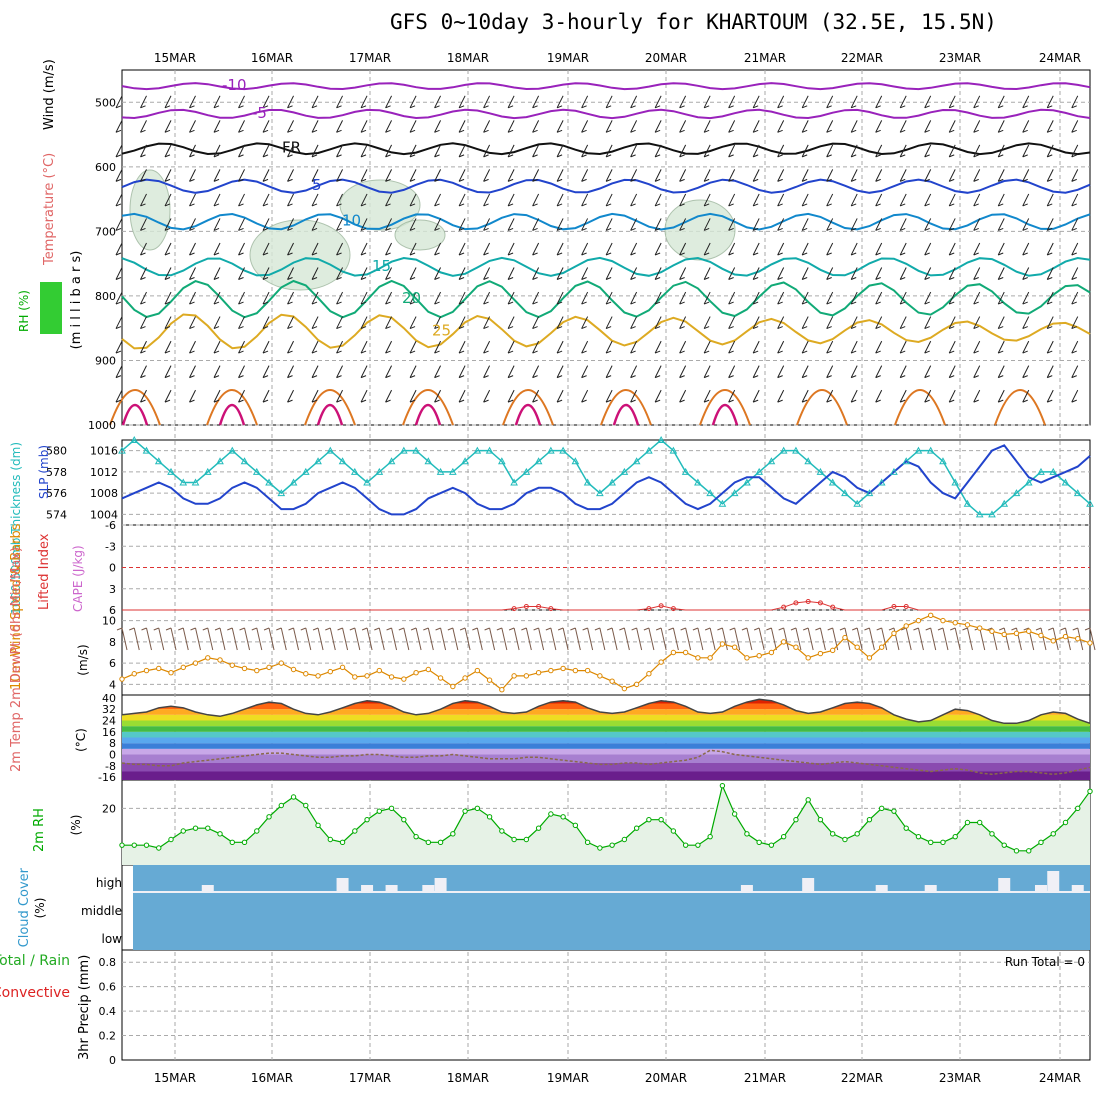 Image resolution: width=1100 pixels, height=1100 pixels. What do you see at coordinates (666, 58) in the screenshot?
I see `date-label-top: 20MAR` at bounding box center [666, 58].